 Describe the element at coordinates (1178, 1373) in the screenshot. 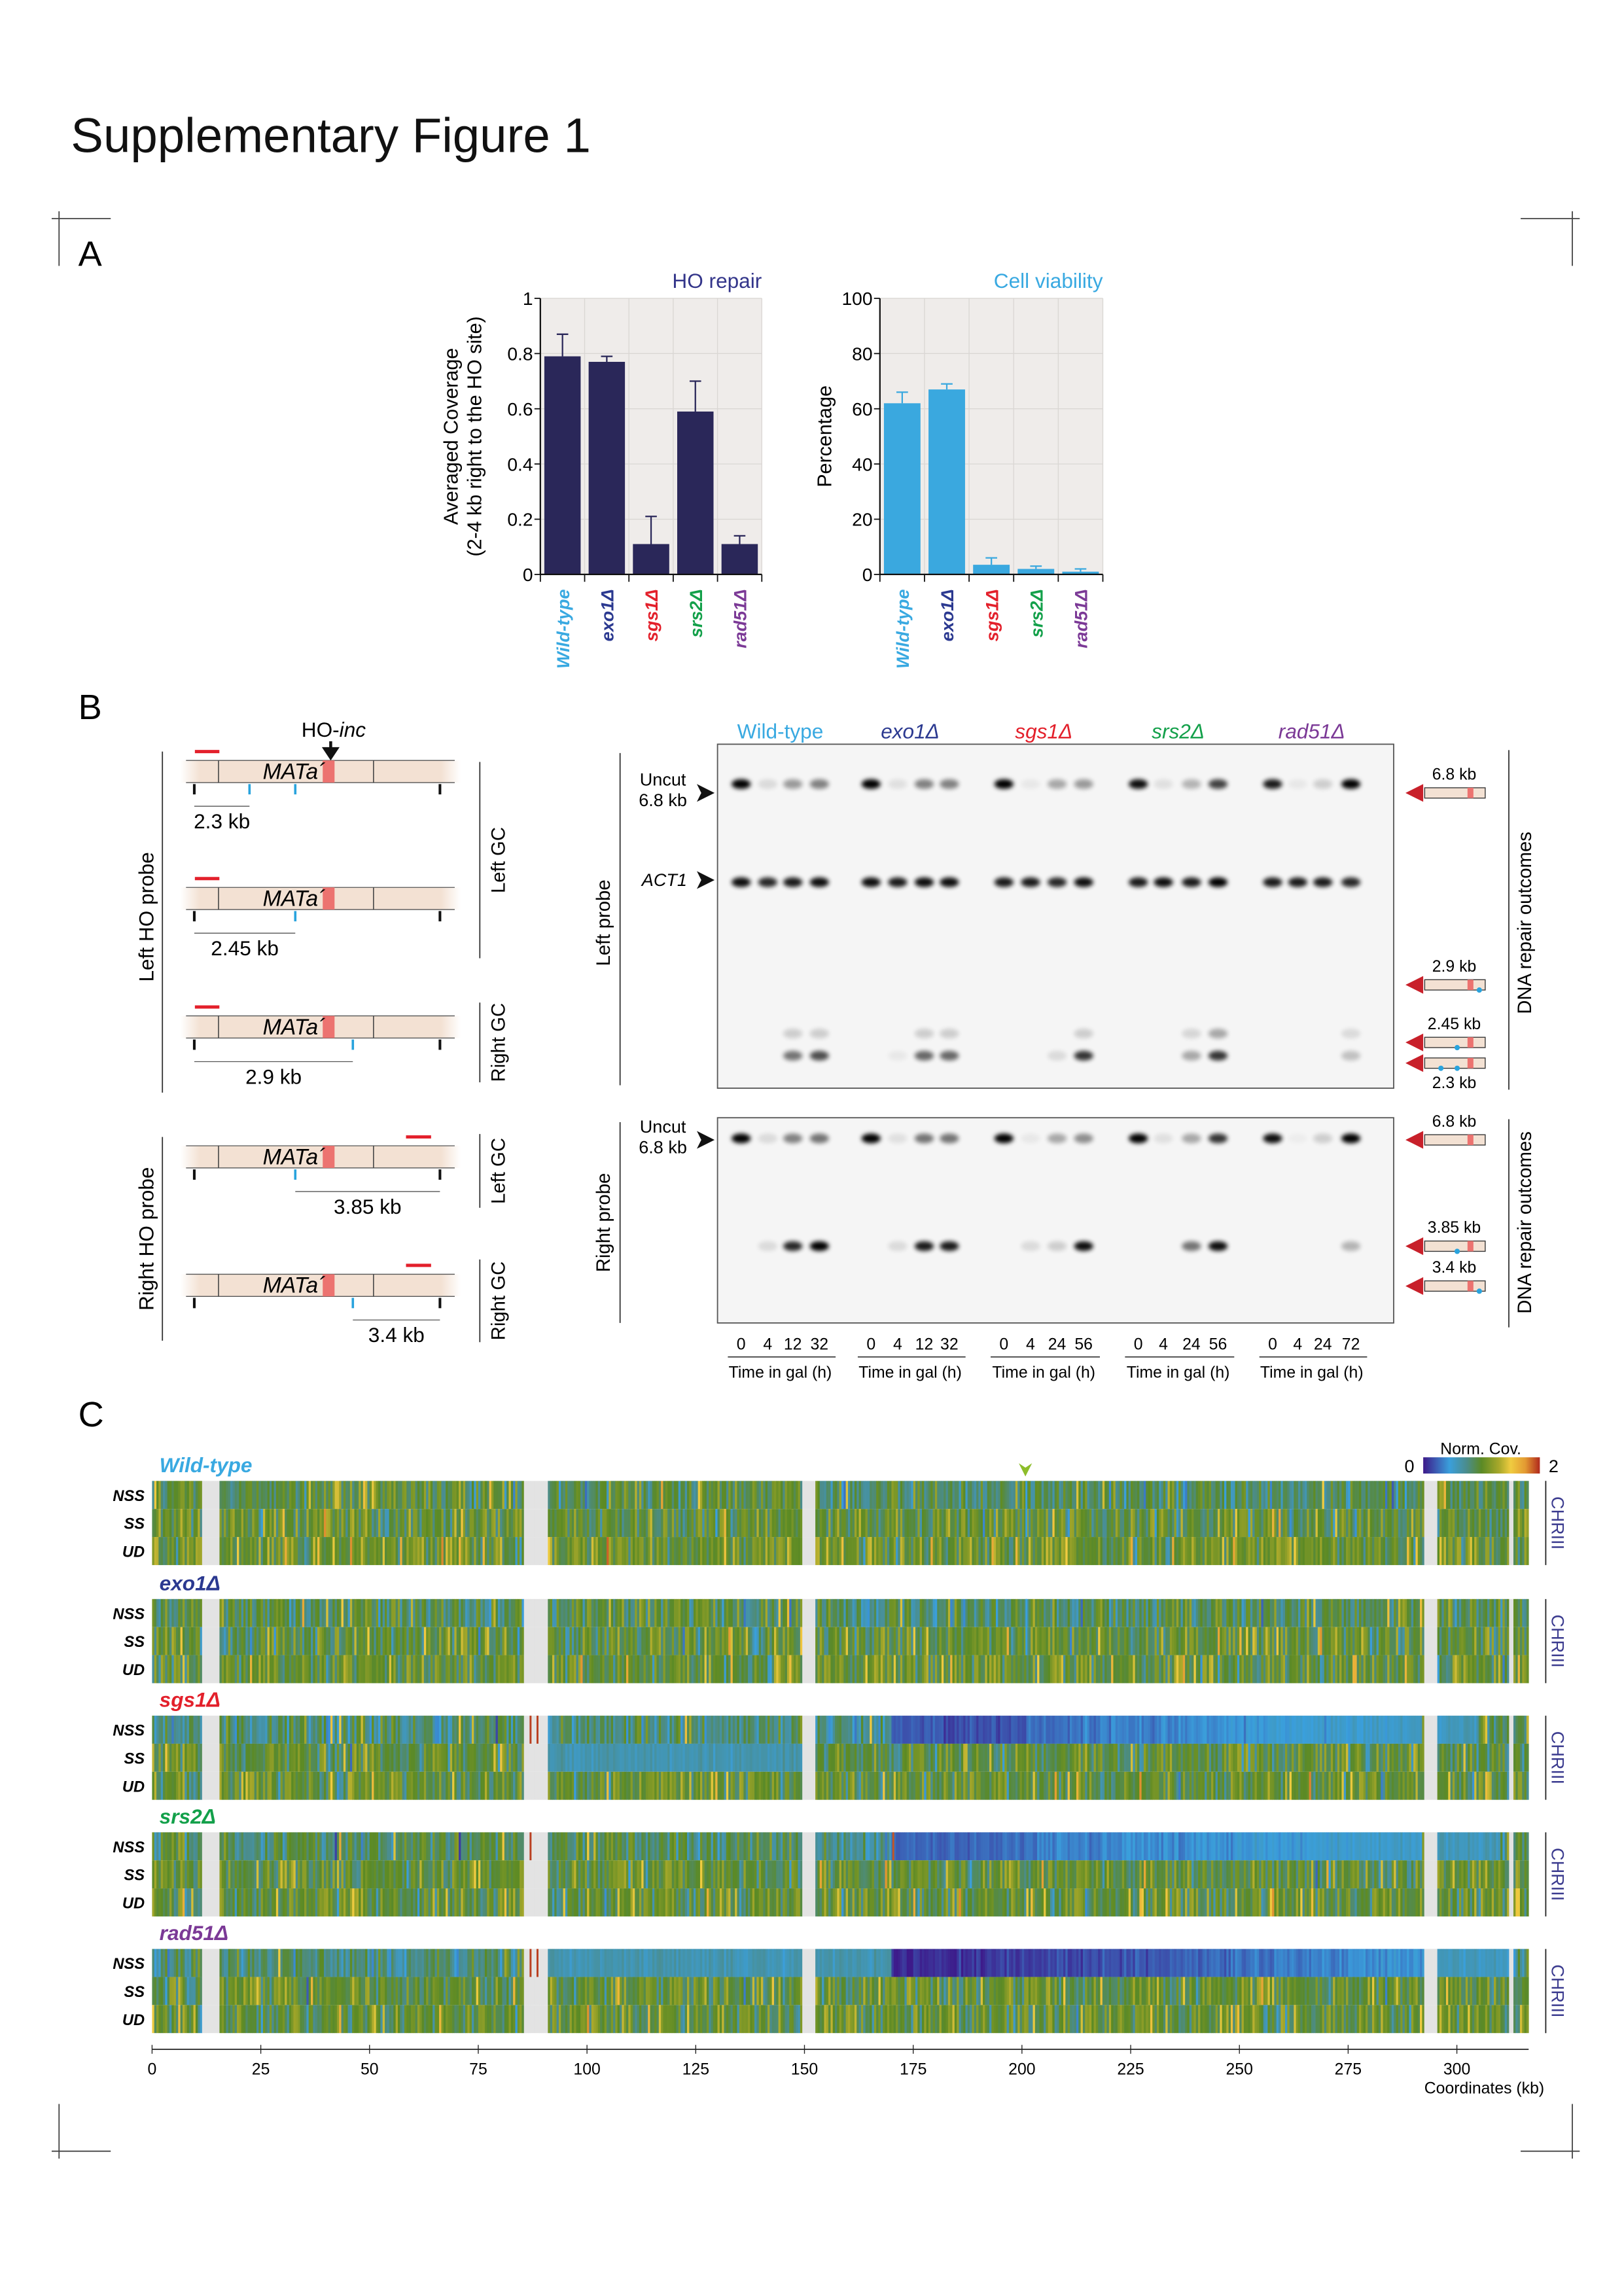

I see `time-axis-label: Time in gal (h)` at that location.